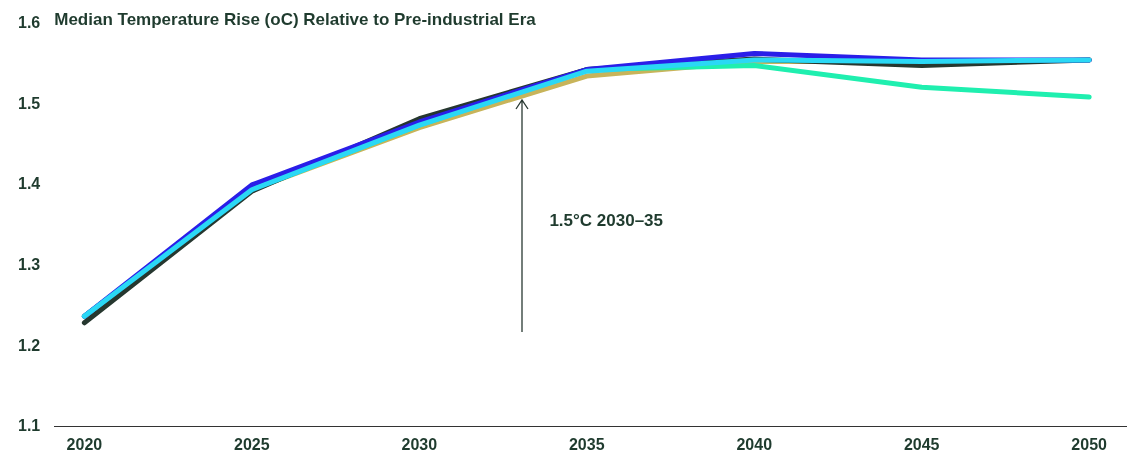 Image resolution: width=1134 pixels, height=458 pixels. I want to click on x-tick-label: 2040, so click(754, 444).